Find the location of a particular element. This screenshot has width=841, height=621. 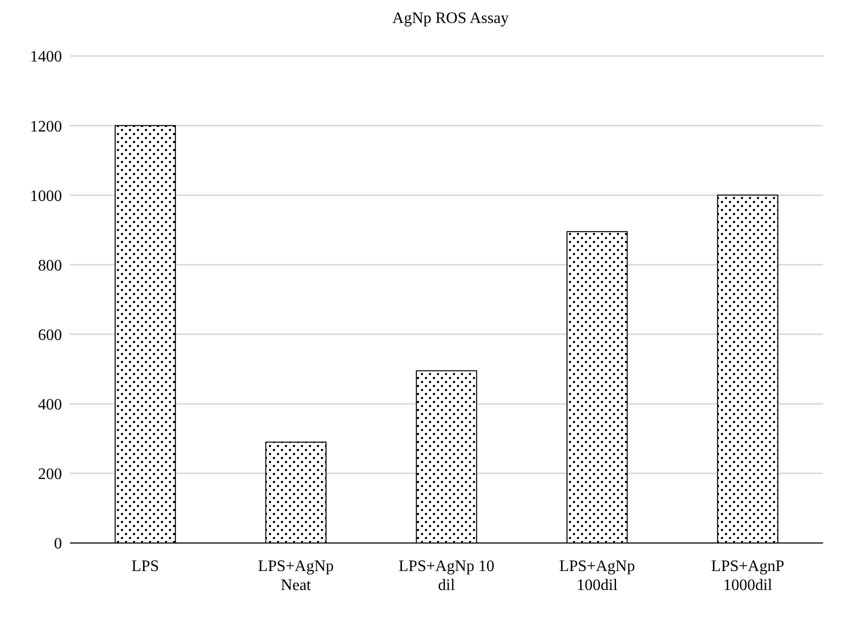

y-tick-label: 600 is located at coordinates (50, 335).